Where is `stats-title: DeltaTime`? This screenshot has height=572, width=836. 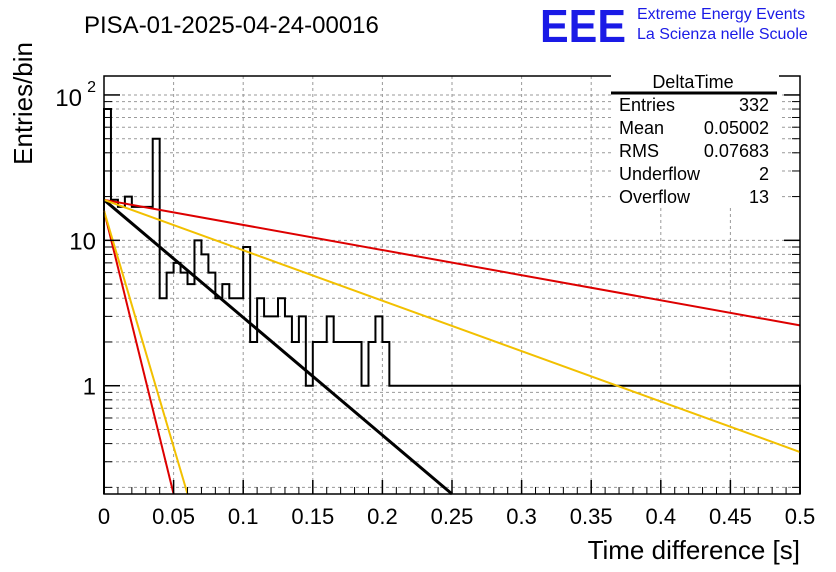 stats-title: DeltaTime is located at coordinates (692, 82).